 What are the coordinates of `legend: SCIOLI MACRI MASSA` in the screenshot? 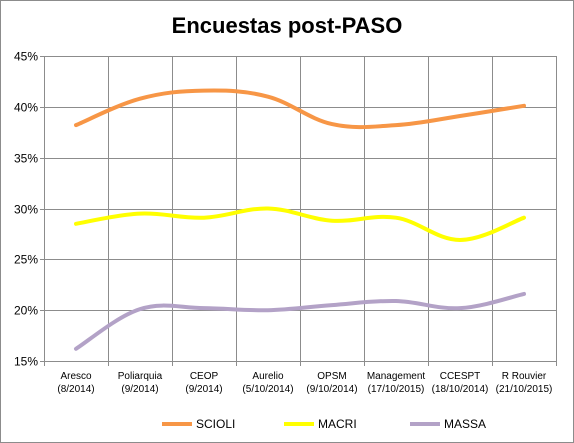 It's located at (324, 424).